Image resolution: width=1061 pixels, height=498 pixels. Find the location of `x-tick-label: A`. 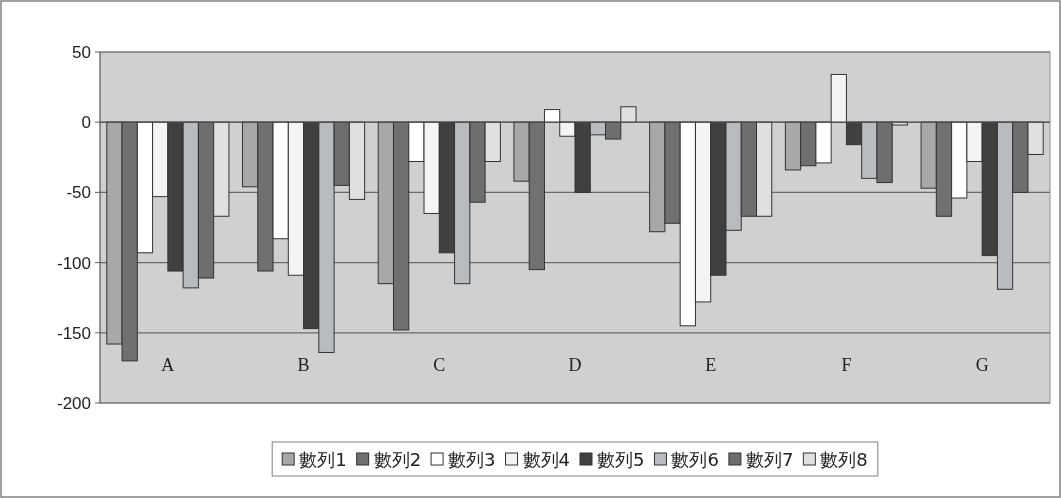

x-tick-label: A is located at coordinates (168, 365).